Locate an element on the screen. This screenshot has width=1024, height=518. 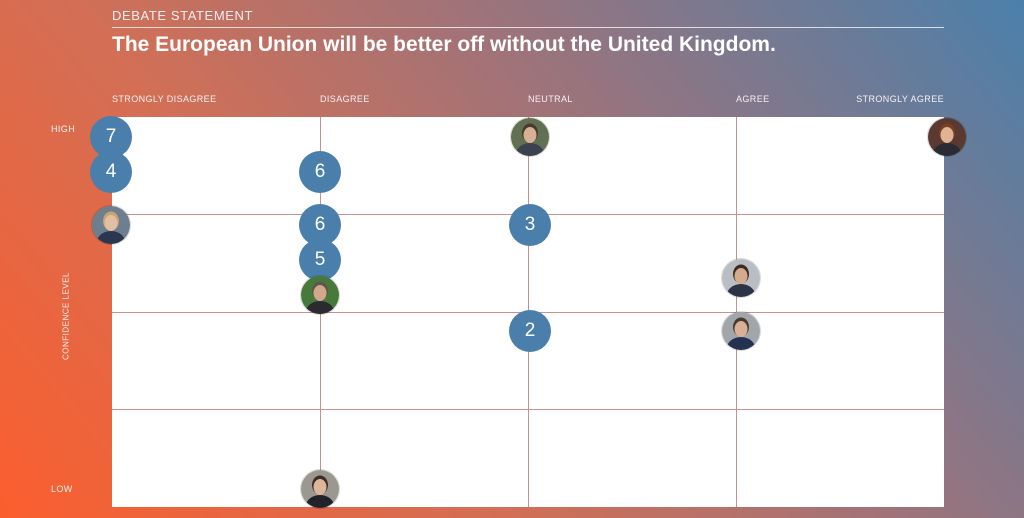
vote-count-bubble: 5 is located at coordinates (320, 260).